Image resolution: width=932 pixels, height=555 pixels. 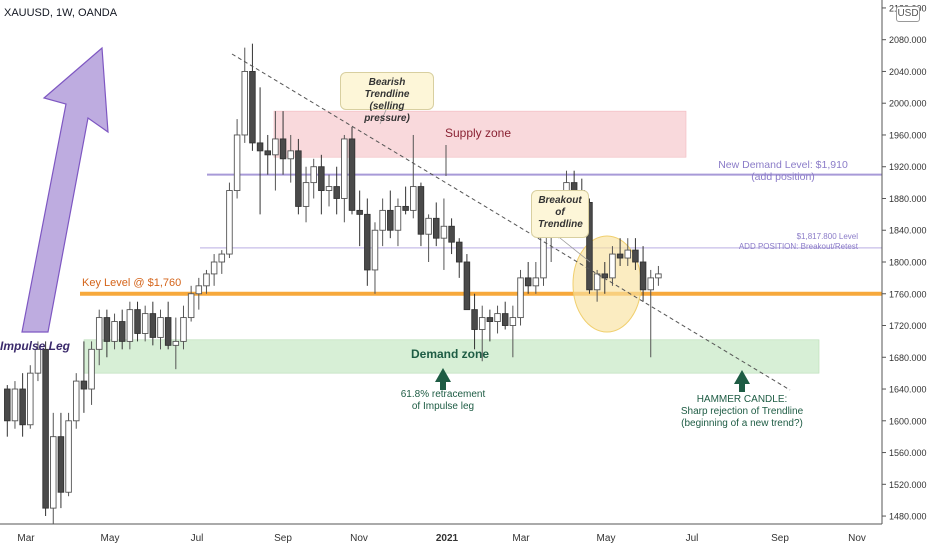 What do you see at coordinates (908, 14) in the screenshot?
I see `currency-badge: USD` at bounding box center [908, 14].